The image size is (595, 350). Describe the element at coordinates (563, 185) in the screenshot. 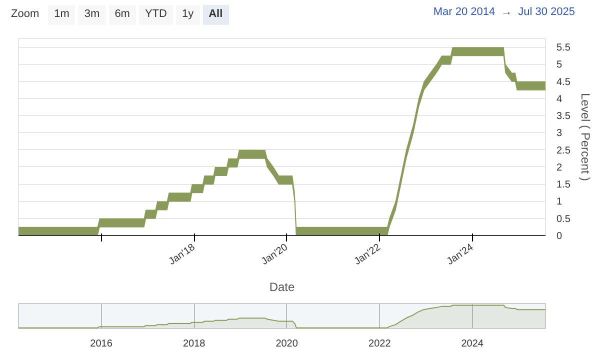

I see `y-tick-label: 1.5` at that location.